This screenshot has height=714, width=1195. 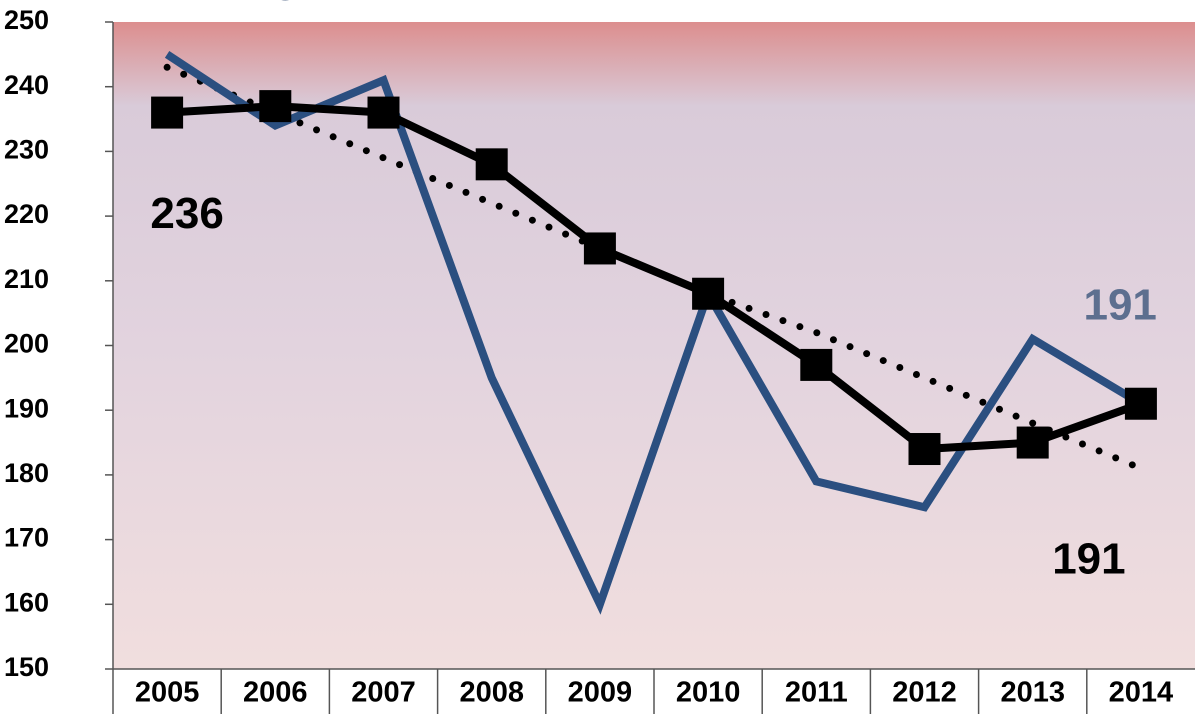 I want to click on x-tick-label: 2009, so click(x=600, y=693).